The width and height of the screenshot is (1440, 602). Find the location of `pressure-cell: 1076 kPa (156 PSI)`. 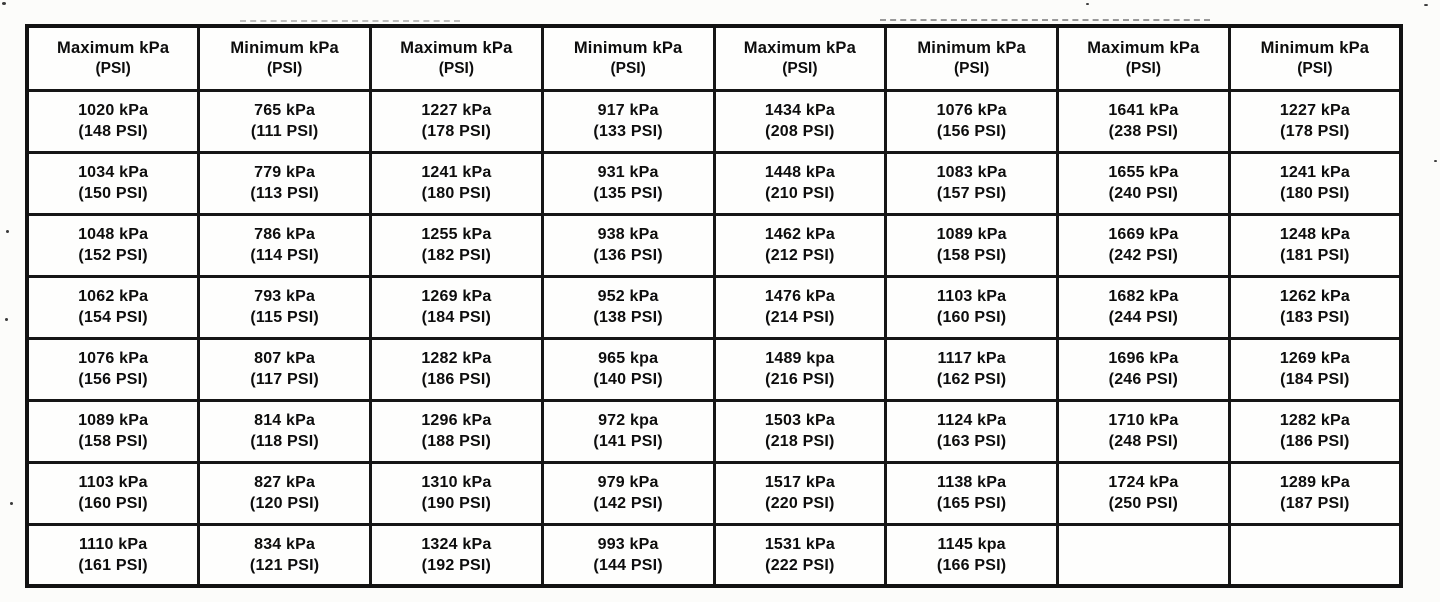

pressure-cell: 1076 kPa (156 PSI) is located at coordinates (113, 369).